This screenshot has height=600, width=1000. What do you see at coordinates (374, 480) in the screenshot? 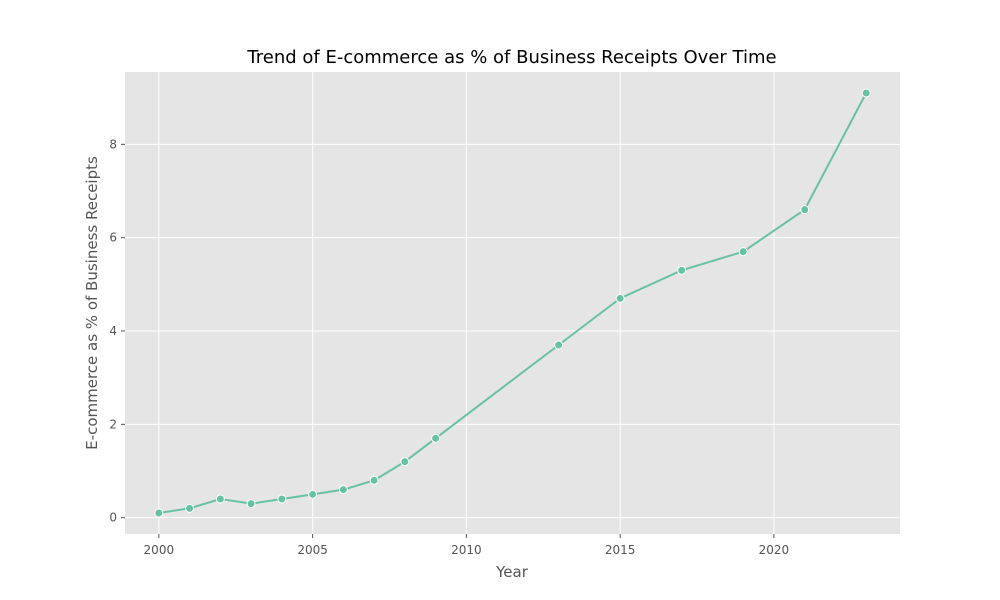
I see `data-point-2007` at bounding box center [374, 480].